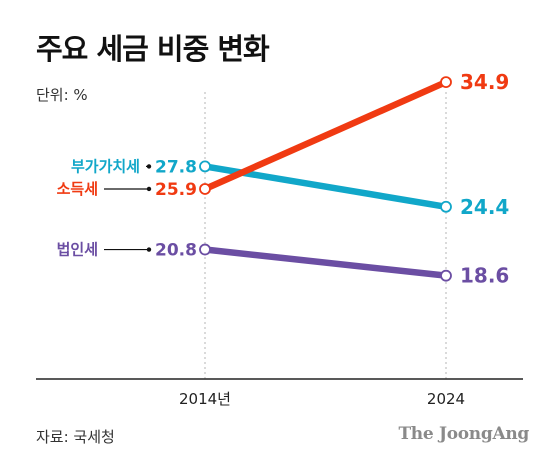  Describe the element at coordinates (77, 250) in the screenshot. I see `series-name-2: 법인세` at that location.